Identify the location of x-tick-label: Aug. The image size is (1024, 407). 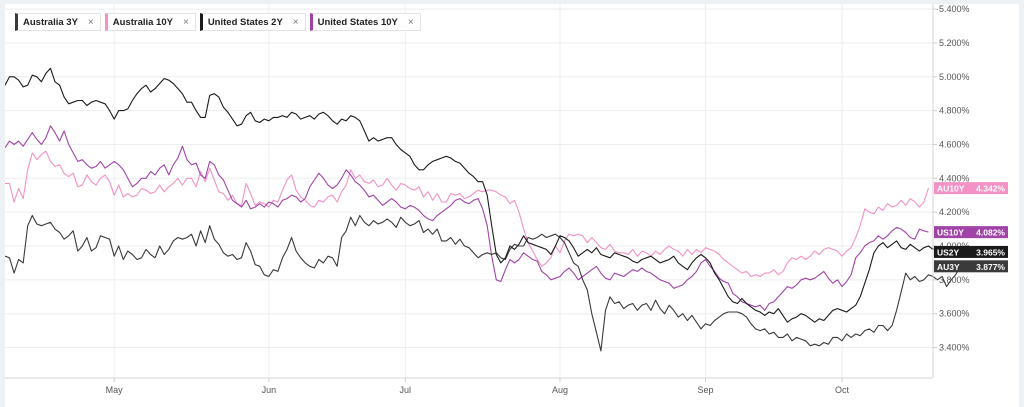
(560, 390).